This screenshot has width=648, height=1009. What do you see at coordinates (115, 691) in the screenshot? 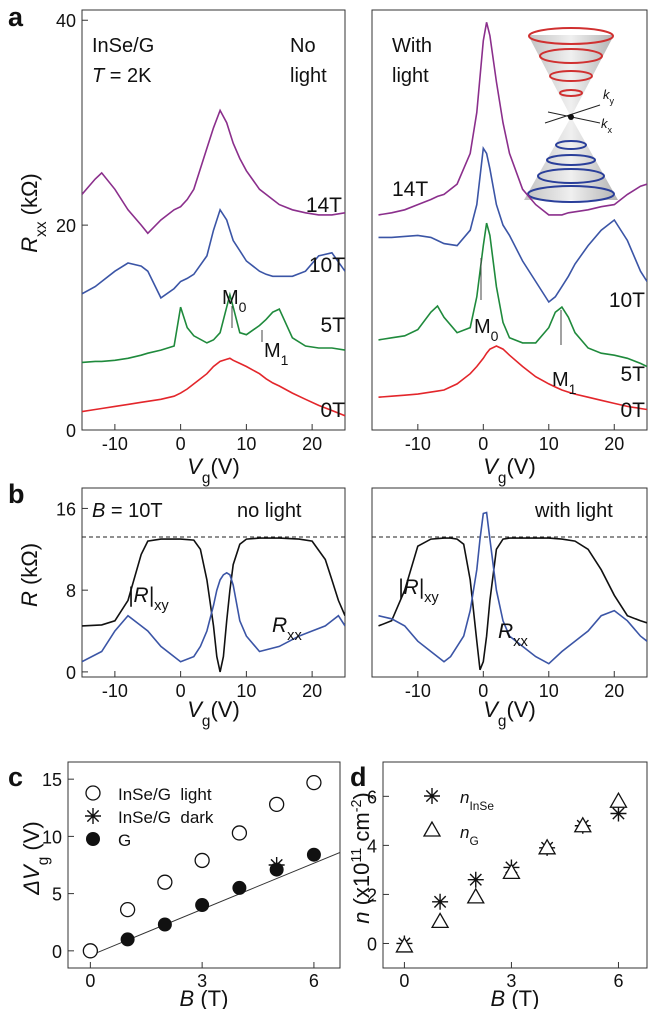
I see `x-tick-label: -10` at bounding box center [115, 691].